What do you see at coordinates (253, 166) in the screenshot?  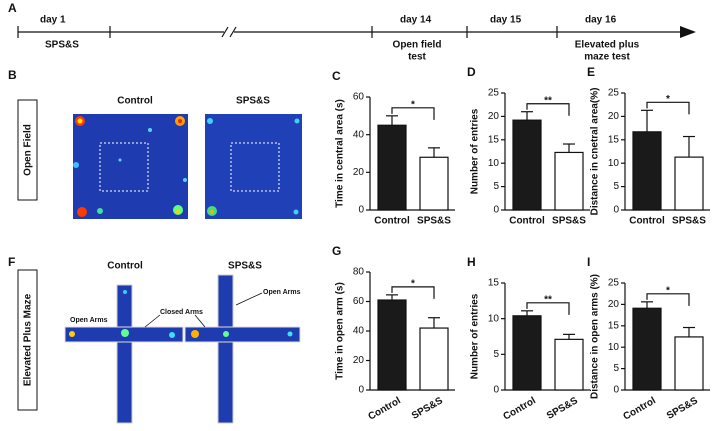 I see `heatmap` at bounding box center [253, 166].